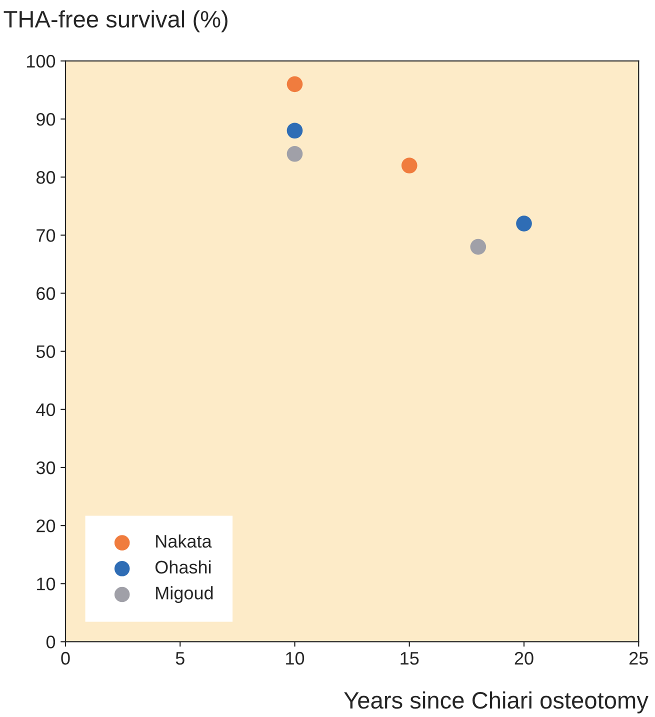 Image resolution: width=655 pixels, height=717 pixels. Describe the element at coordinates (295, 658) in the screenshot. I see `x-tick-label: 10` at that location.